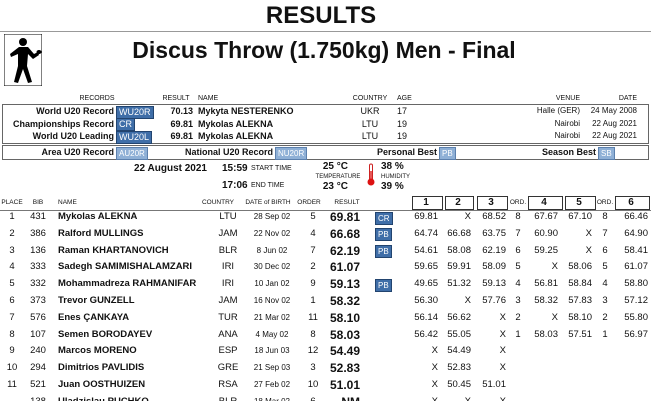  Describe the element at coordinates (494, 267) in the screenshot. I see `attempt-3: 58.09` at that location.